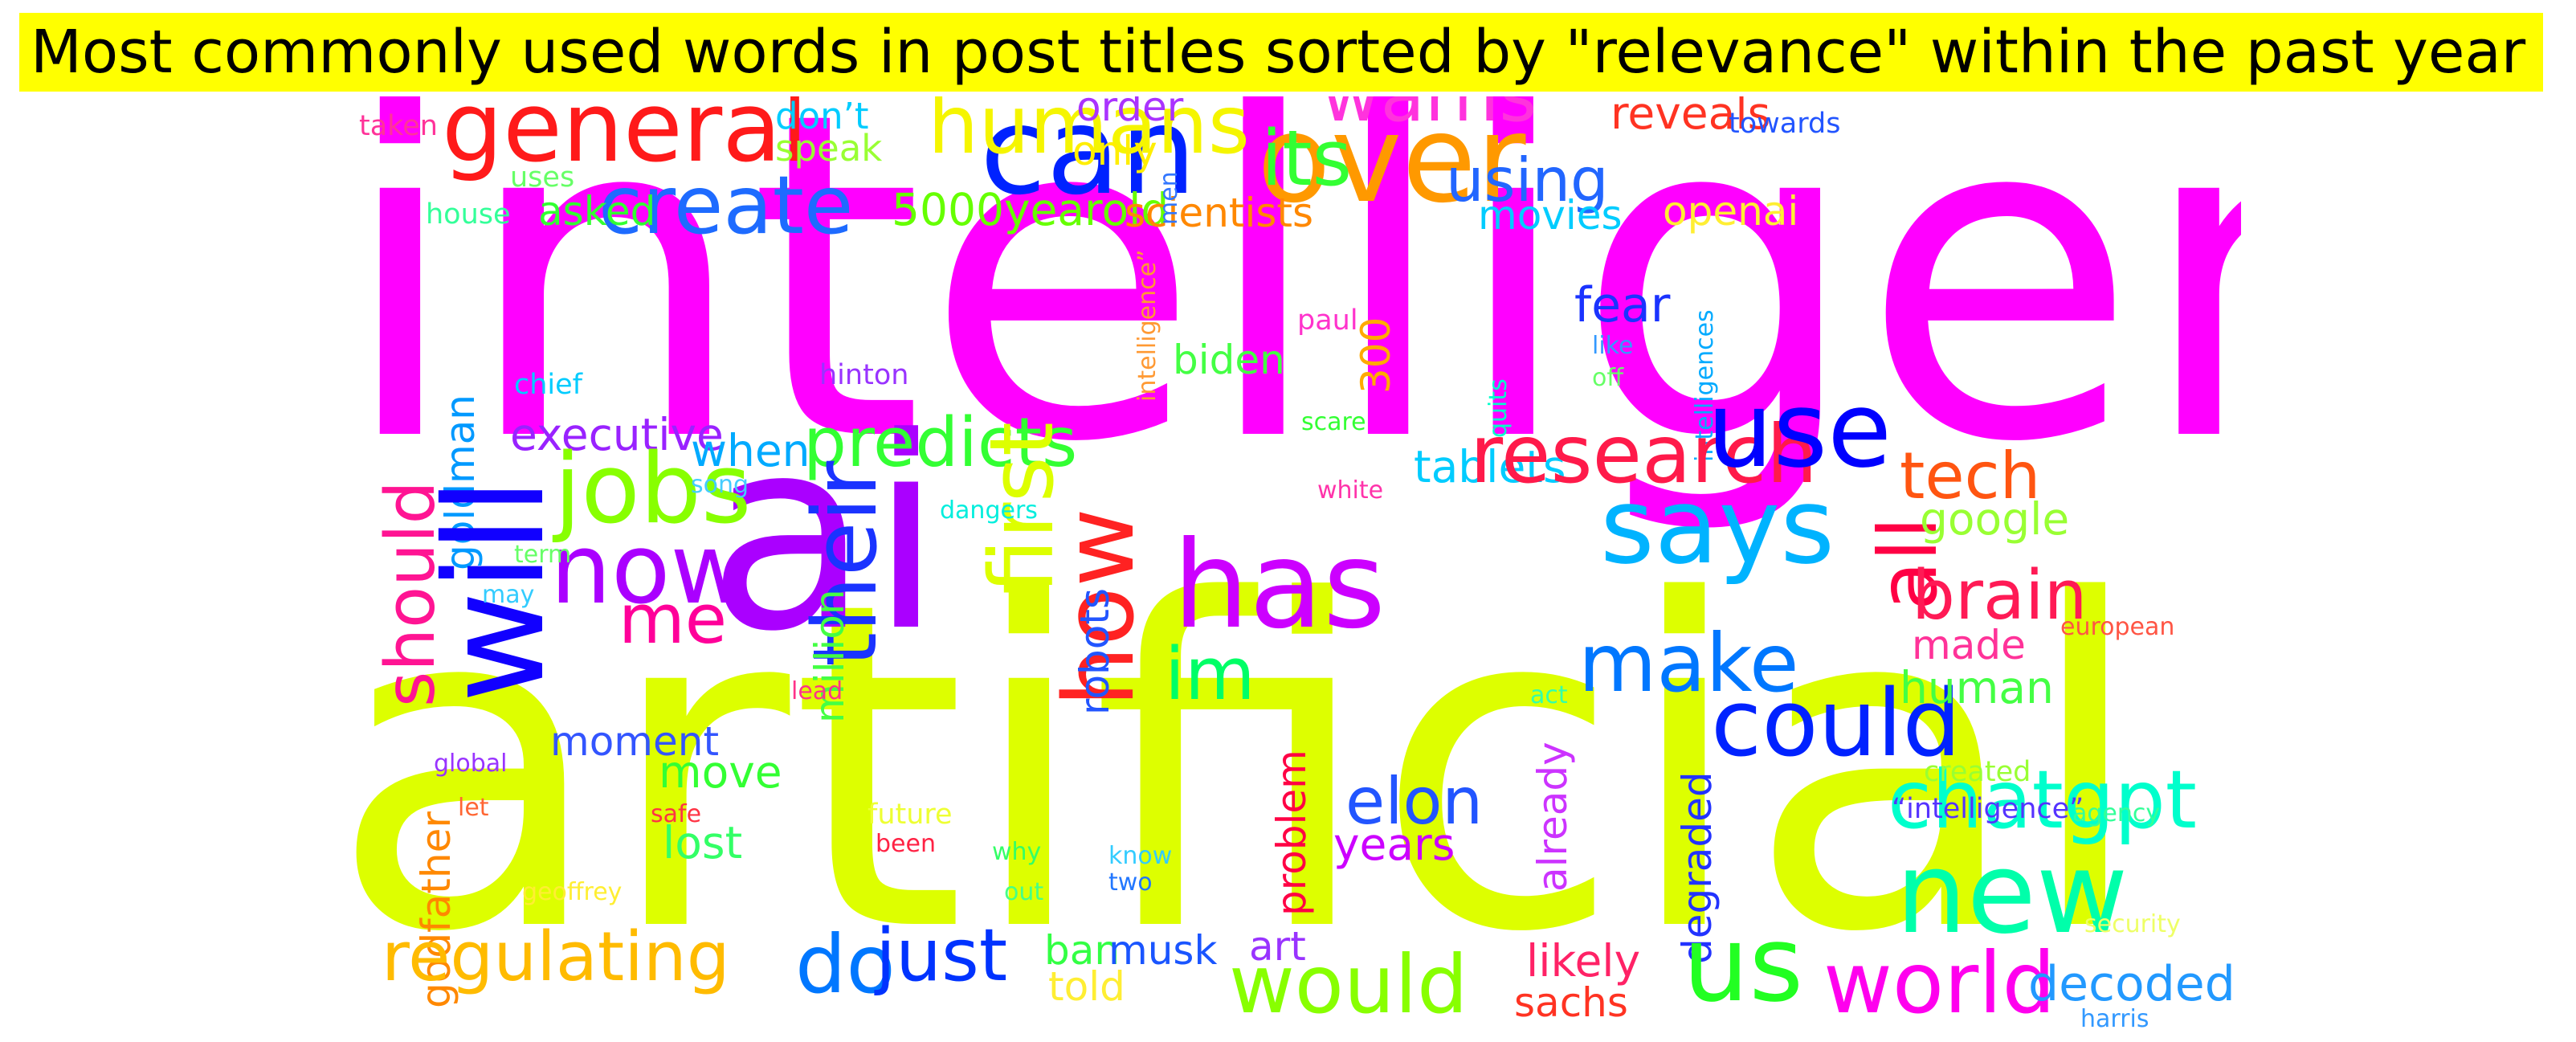 The image size is (2576, 1042). Describe the element at coordinates (1030, 209) in the screenshot. I see `word-5000yearold: 5000yearold` at that location.